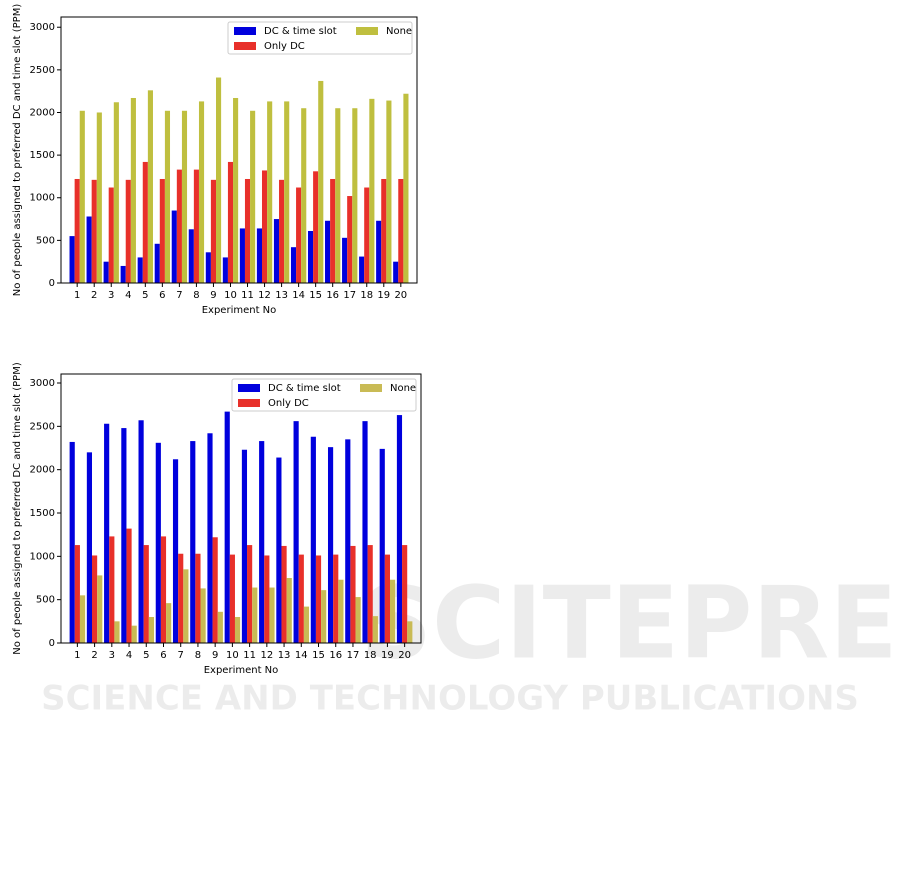 The height and width of the screenshot is (884, 901). What do you see at coordinates (383, 295) in the screenshot?
I see `x-tick-label: 19` at bounding box center [383, 295].